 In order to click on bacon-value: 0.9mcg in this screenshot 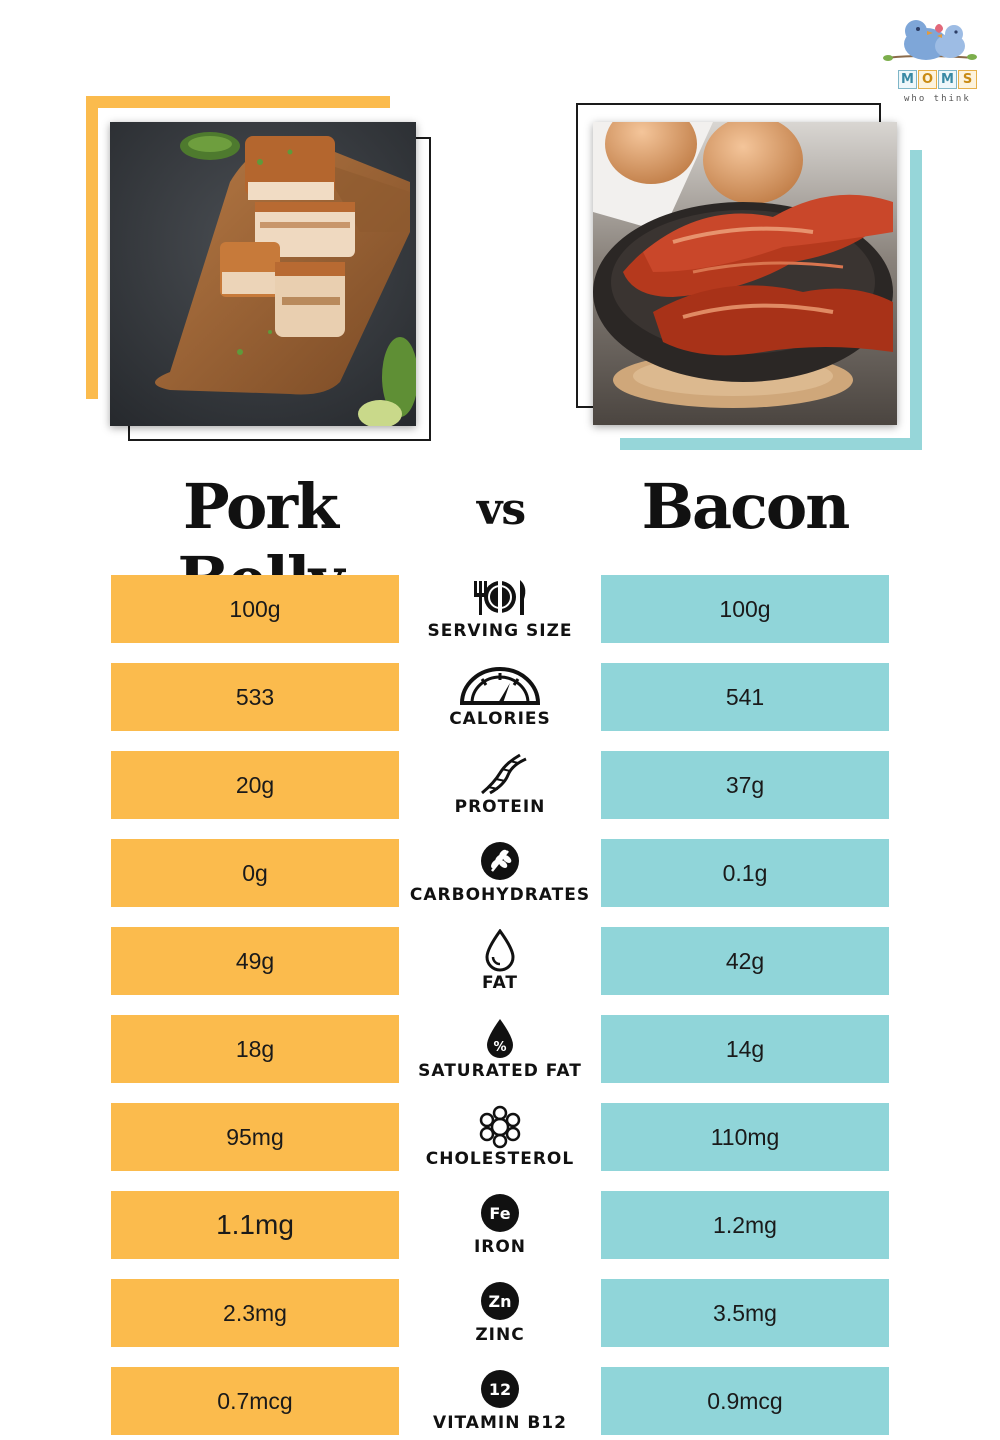, I will do `click(745, 1401)`.